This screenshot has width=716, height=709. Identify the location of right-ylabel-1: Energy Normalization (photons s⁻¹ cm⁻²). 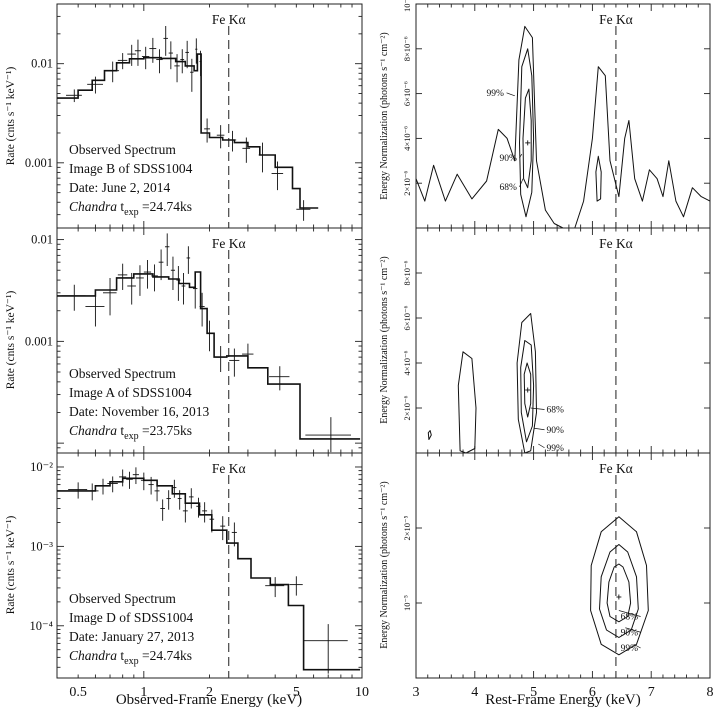
(384, 339).